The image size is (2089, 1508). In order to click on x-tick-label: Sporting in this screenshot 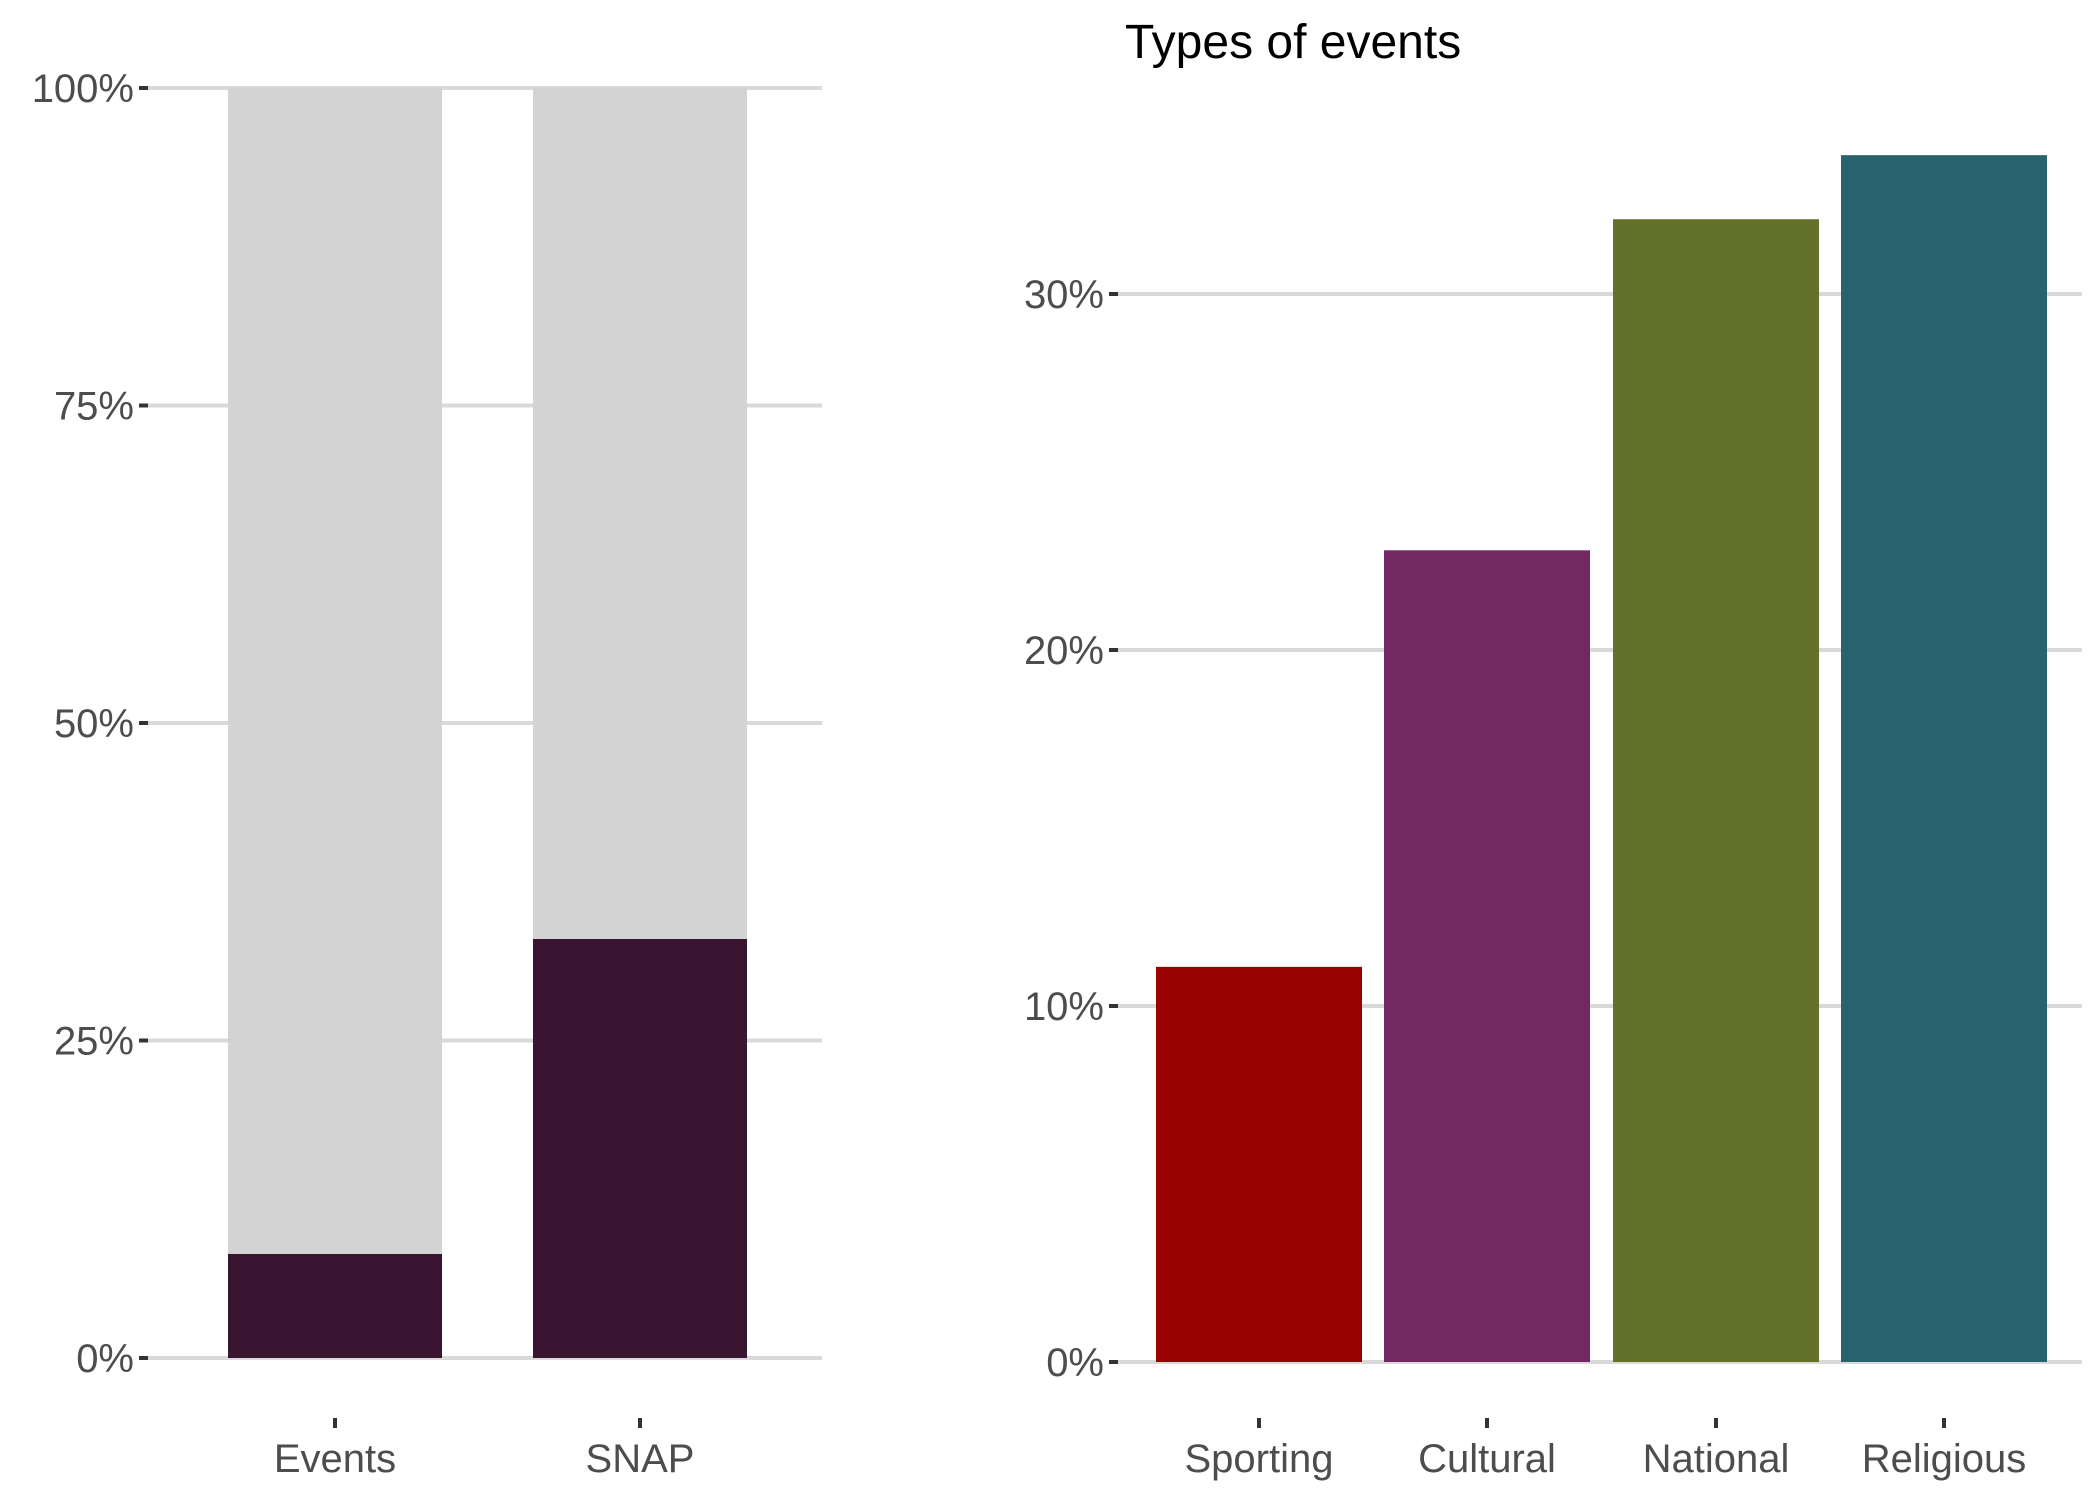, I will do `click(1259, 1459)`.